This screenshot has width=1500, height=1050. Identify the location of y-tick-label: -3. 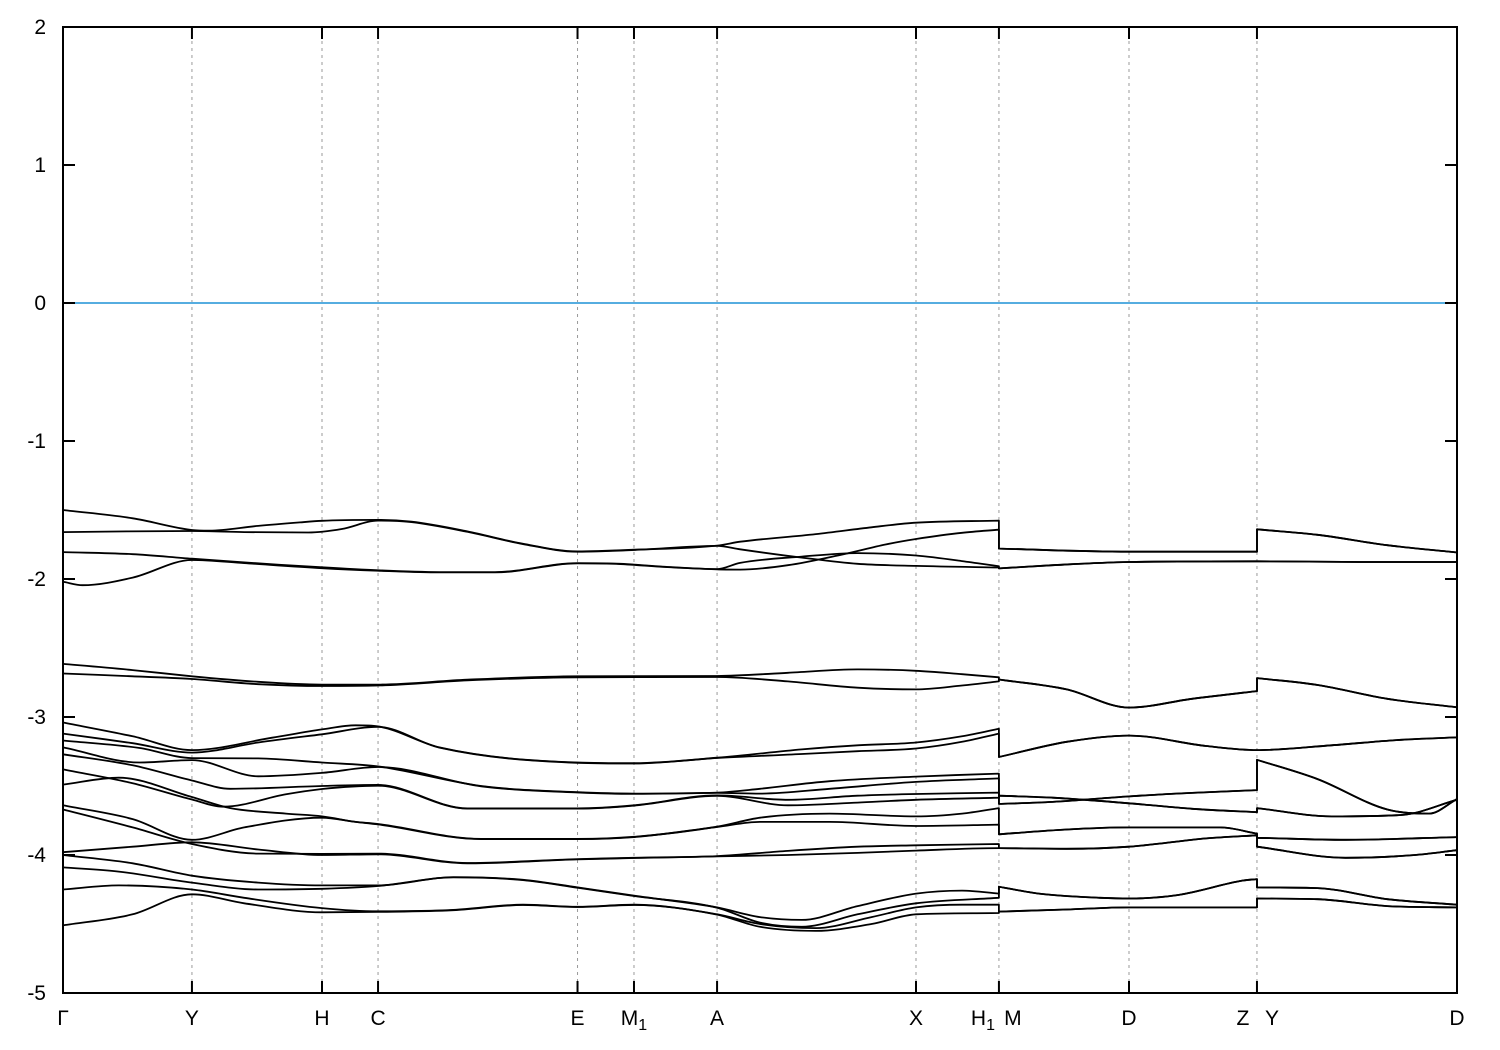
(36, 717).